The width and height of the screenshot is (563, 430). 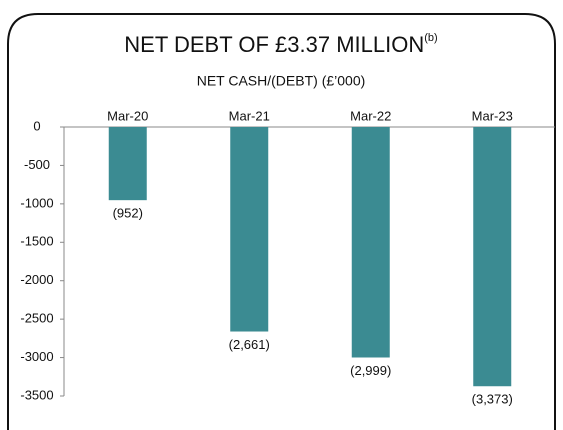 What do you see at coordinates (127, 115) in the screenshot?
I see `x-tick-label: Mar-20` at bounding box center [127, 115].